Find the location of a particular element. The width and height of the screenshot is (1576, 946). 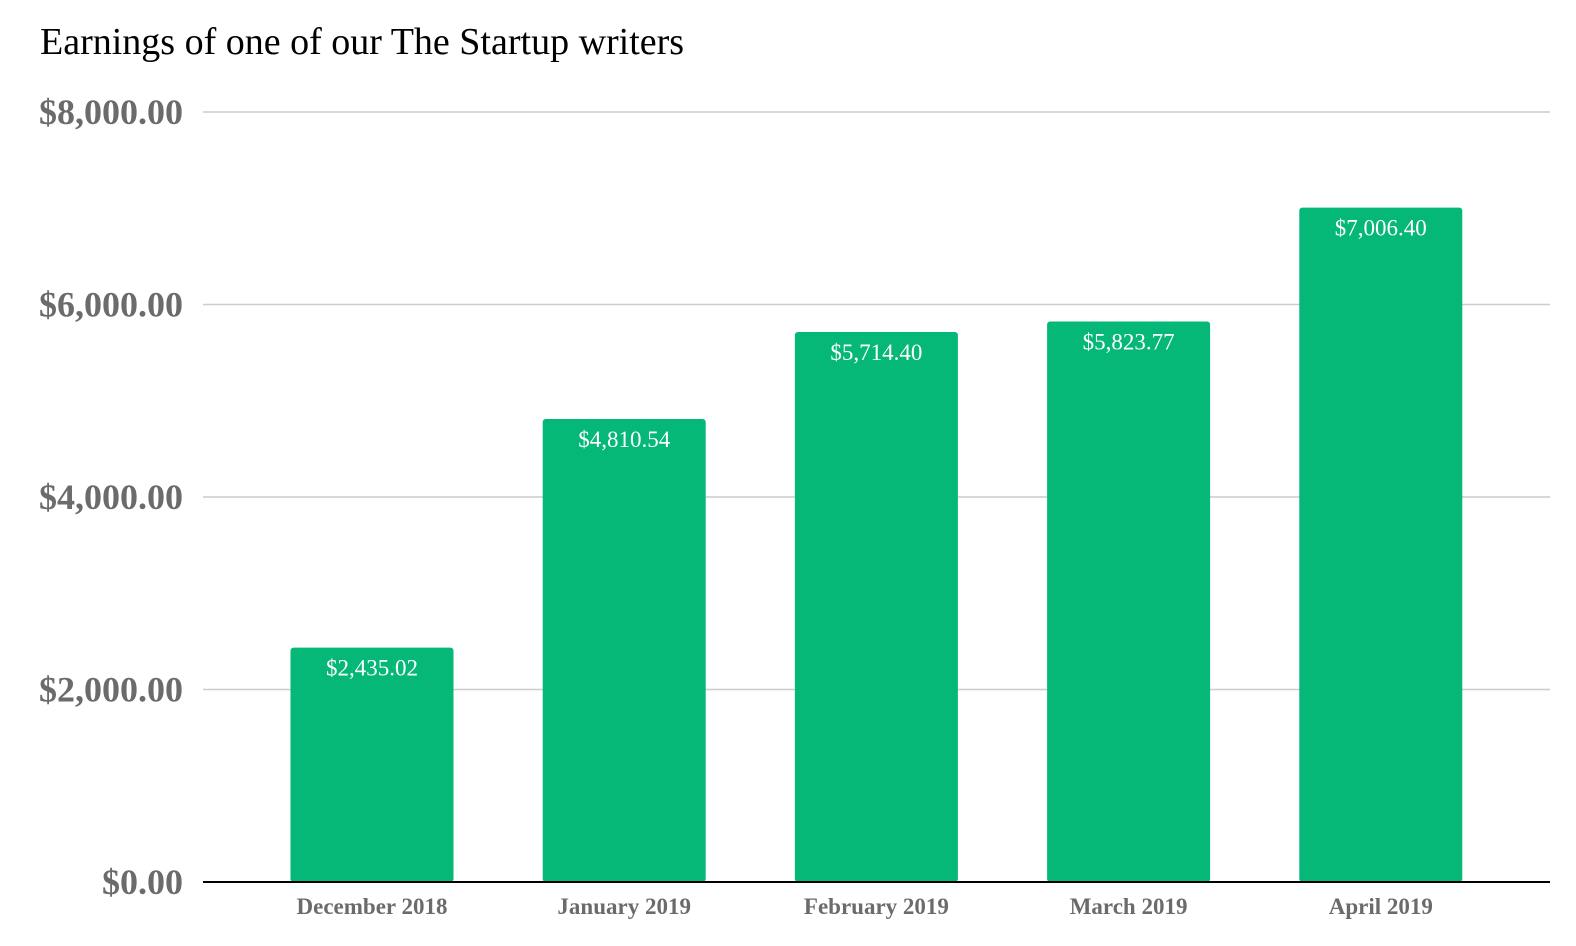

x-tick-label: December 2018 is located at coordinates (372, 906).